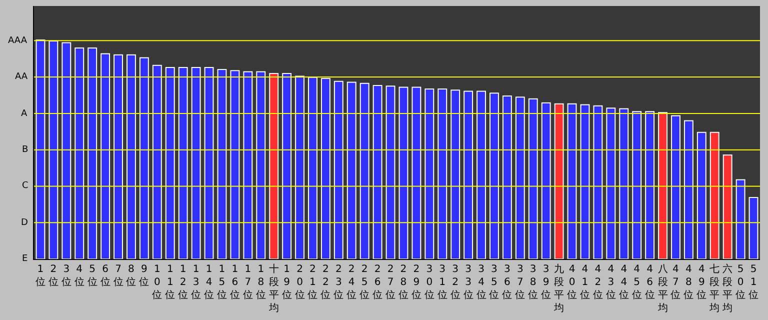 The width and height of the screenshot is (768, 320). What do you see at coordinates (468, 282) in the screenshot?
I see `x-tick-label: 33位` at bounding box center [468, 282].